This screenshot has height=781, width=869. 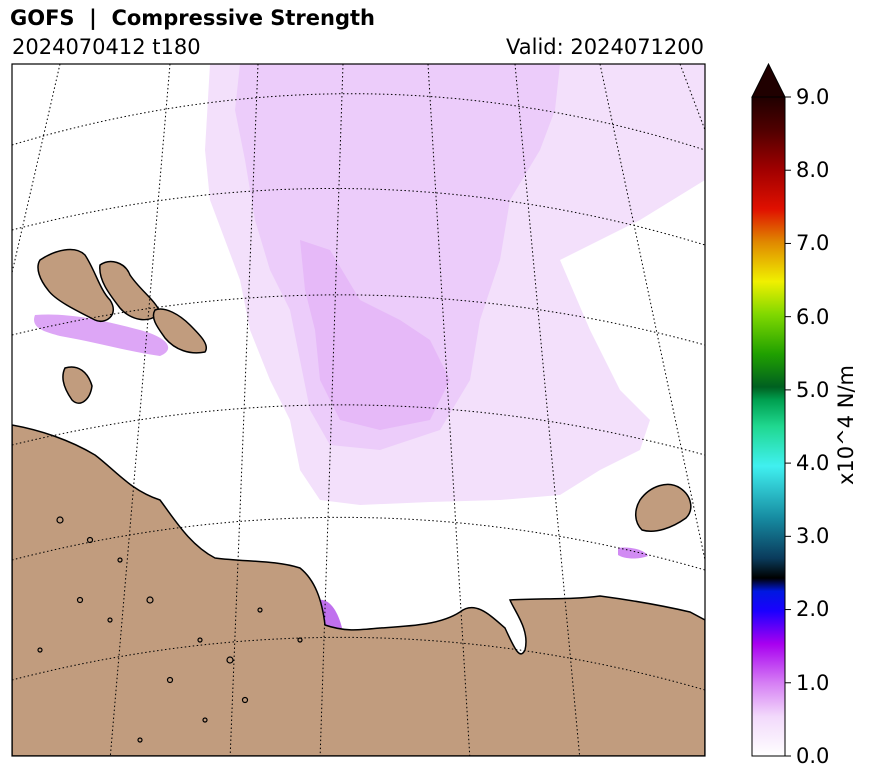 I want to click on colorbar, so click(x=771, y=409).